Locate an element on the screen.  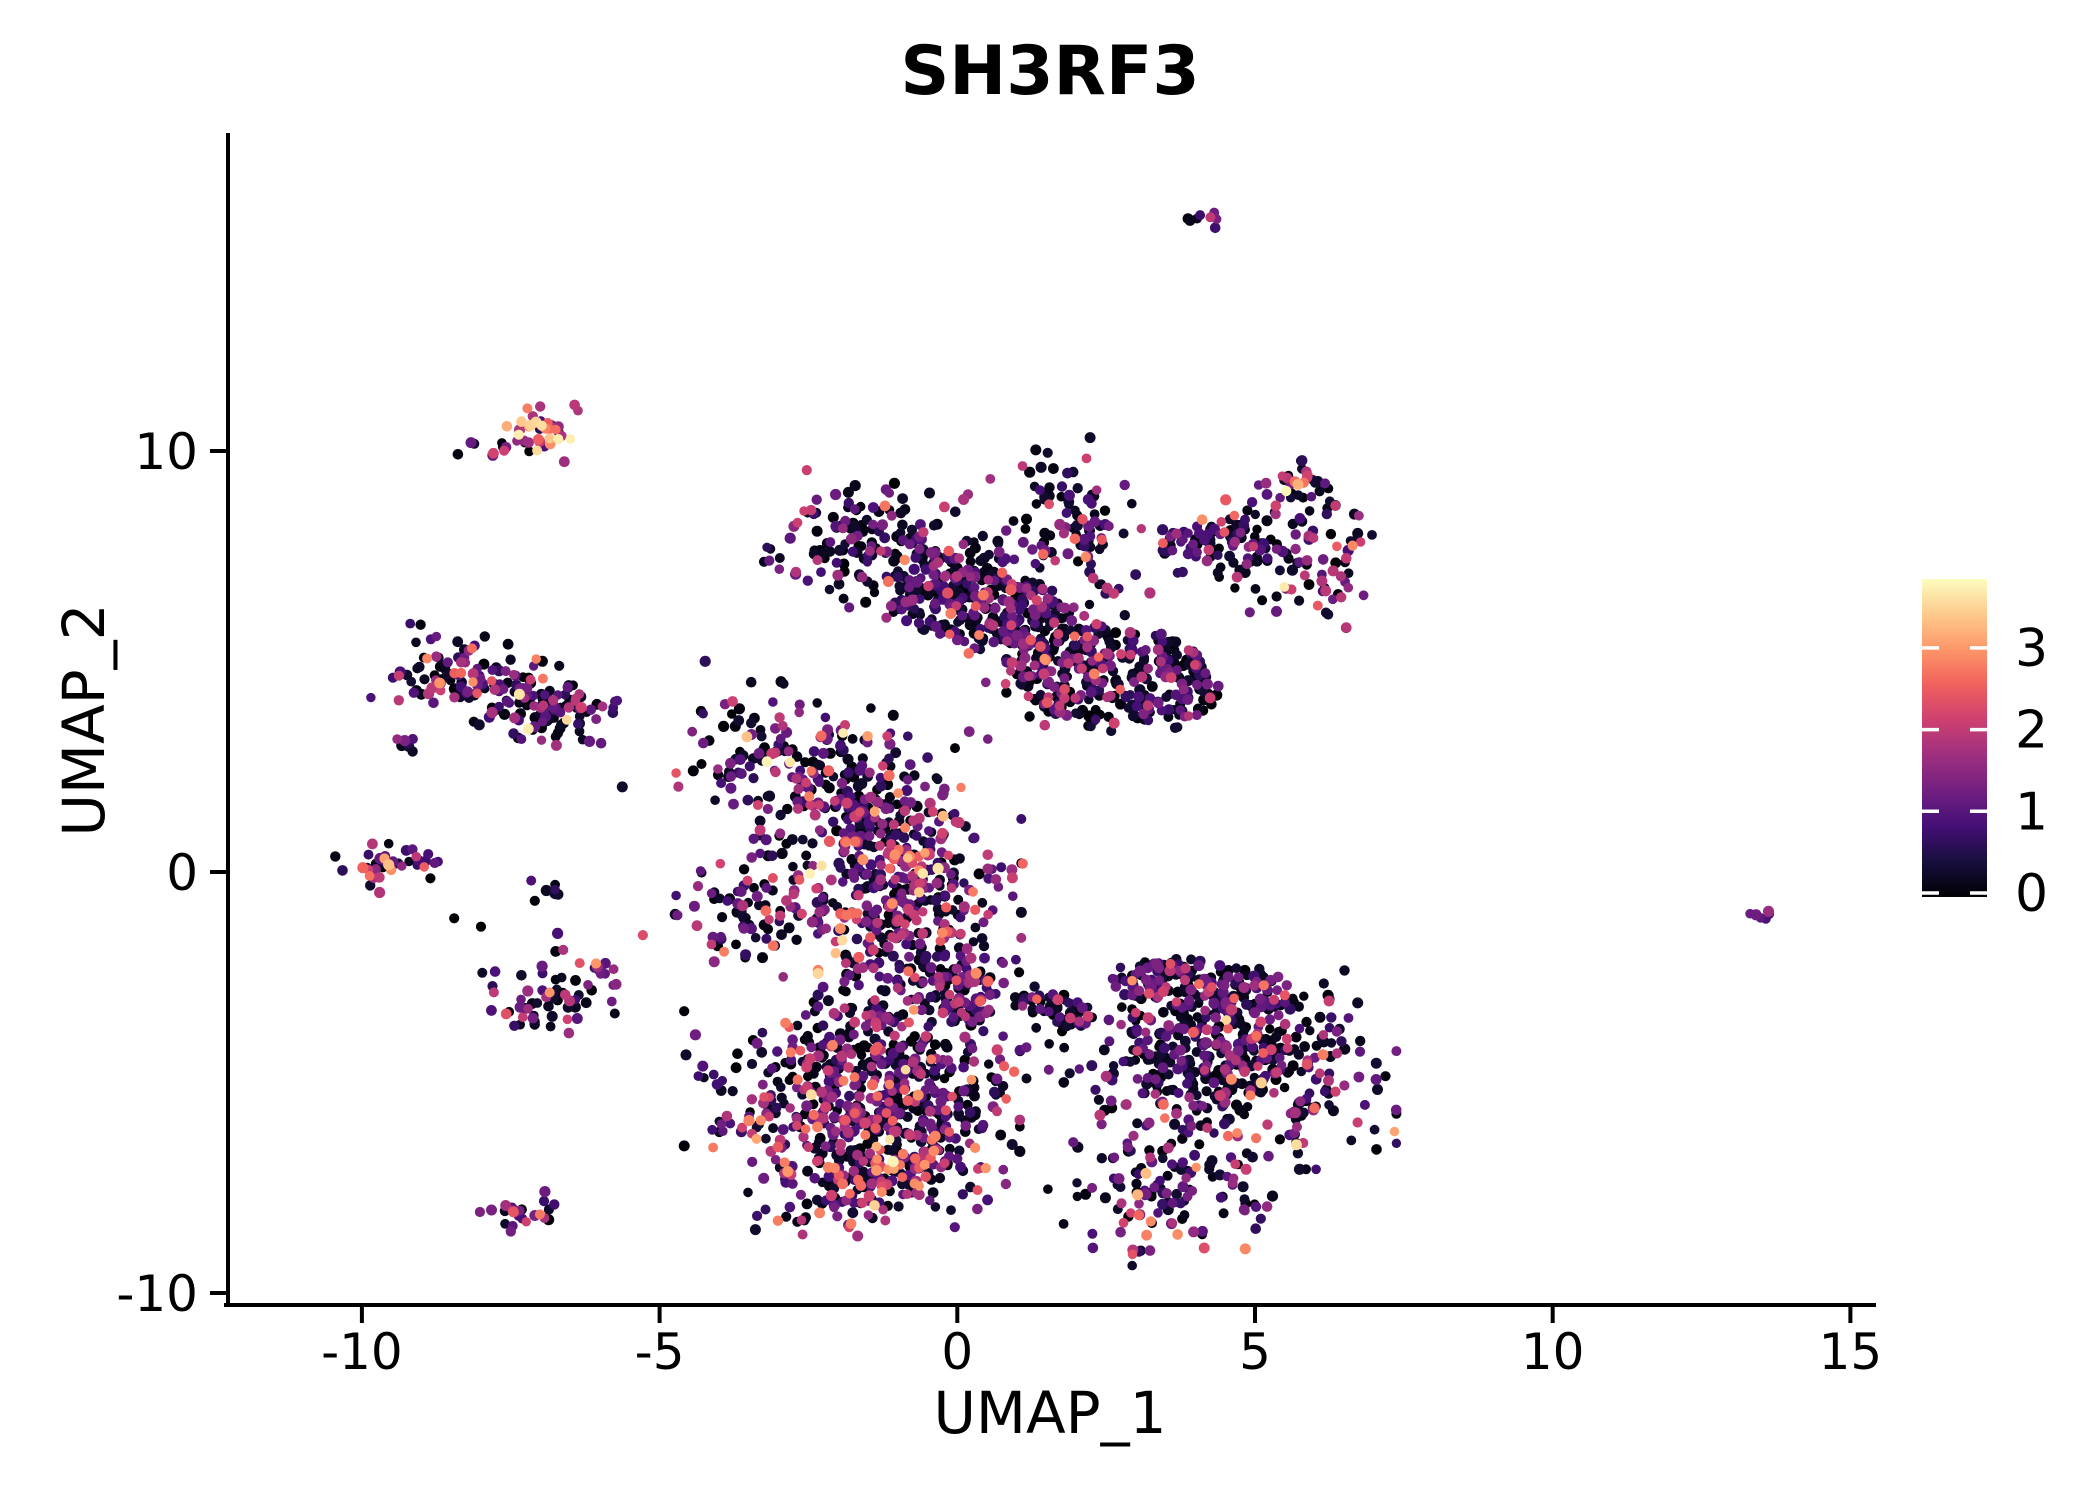
x-tick-label: 0 is located at coordinates (957, 1352).